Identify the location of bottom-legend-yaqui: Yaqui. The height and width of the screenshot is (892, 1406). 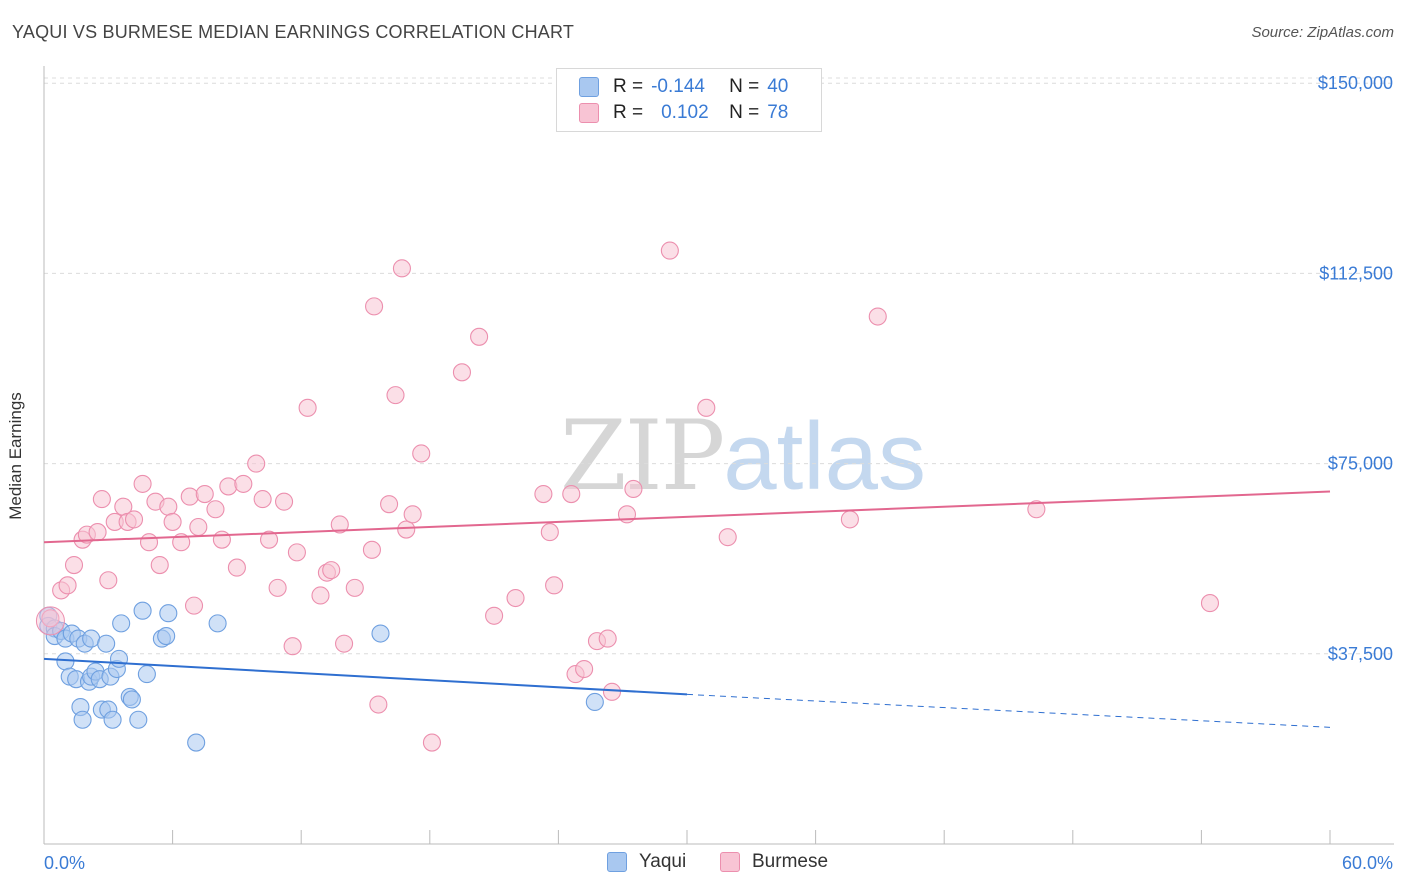
(646, 862).